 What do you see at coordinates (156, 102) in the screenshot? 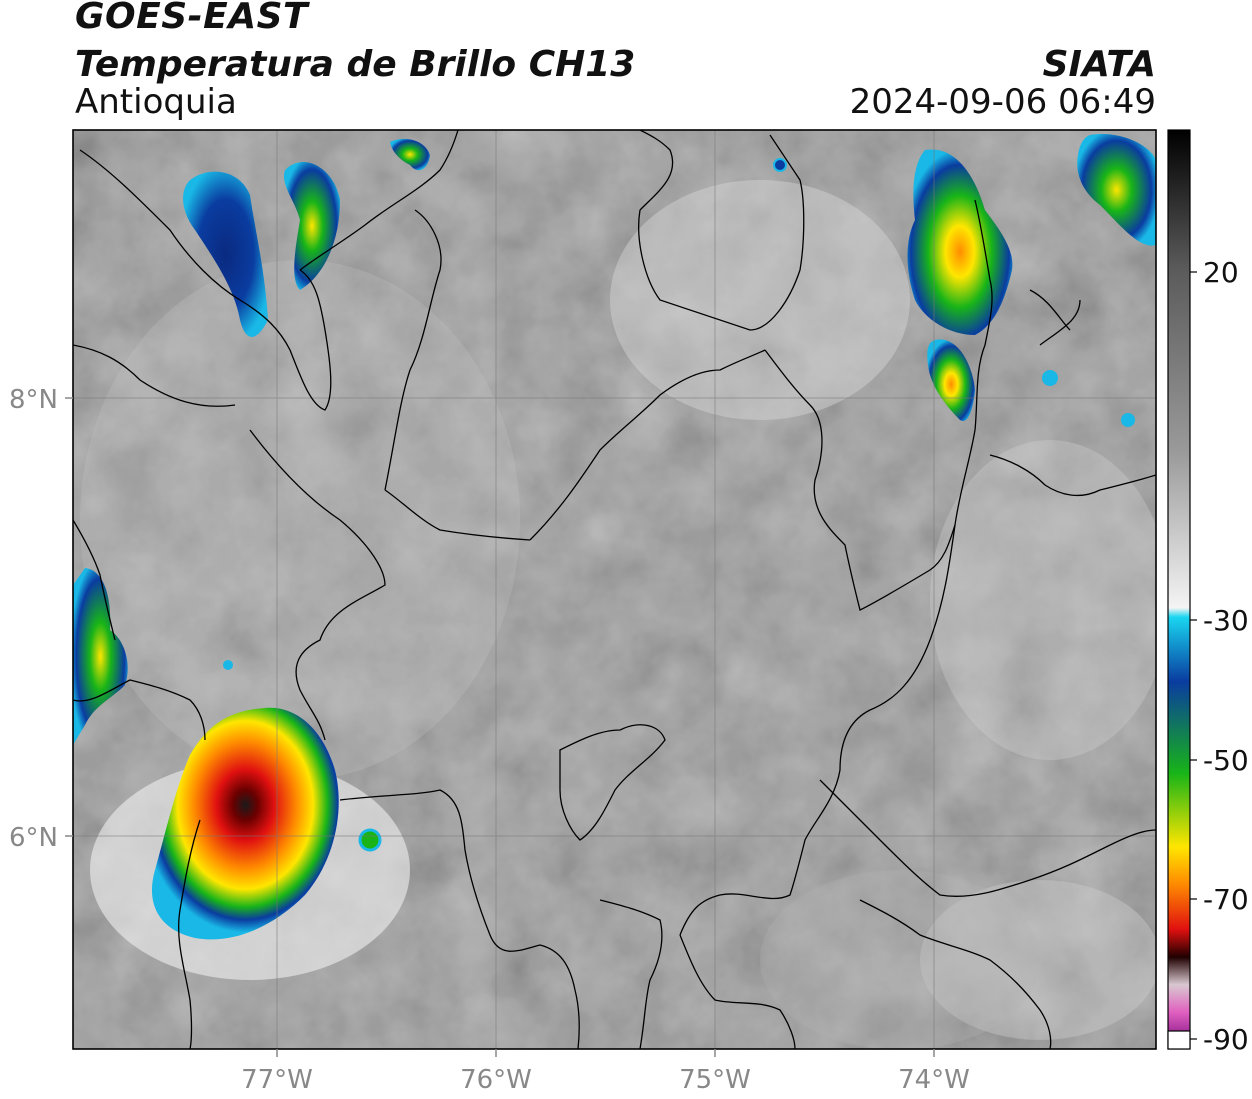
I see `region-label: Antioquia` at bounding box center [156, 102].